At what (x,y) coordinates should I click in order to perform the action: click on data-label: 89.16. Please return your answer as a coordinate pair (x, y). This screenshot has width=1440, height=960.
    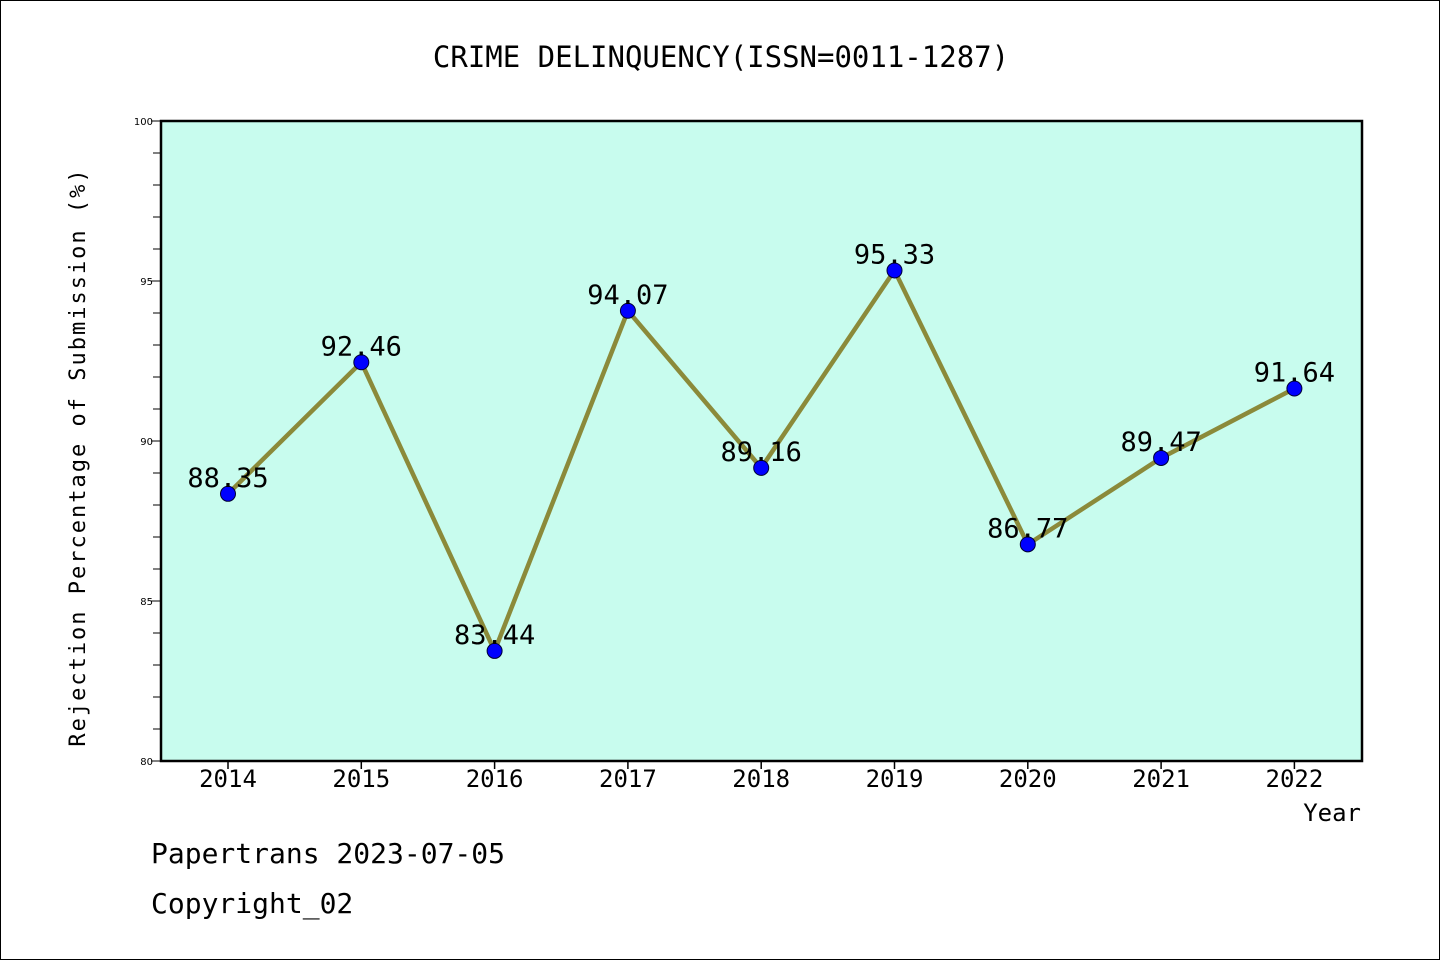
    Looking at the image, I should click on (761, 452).